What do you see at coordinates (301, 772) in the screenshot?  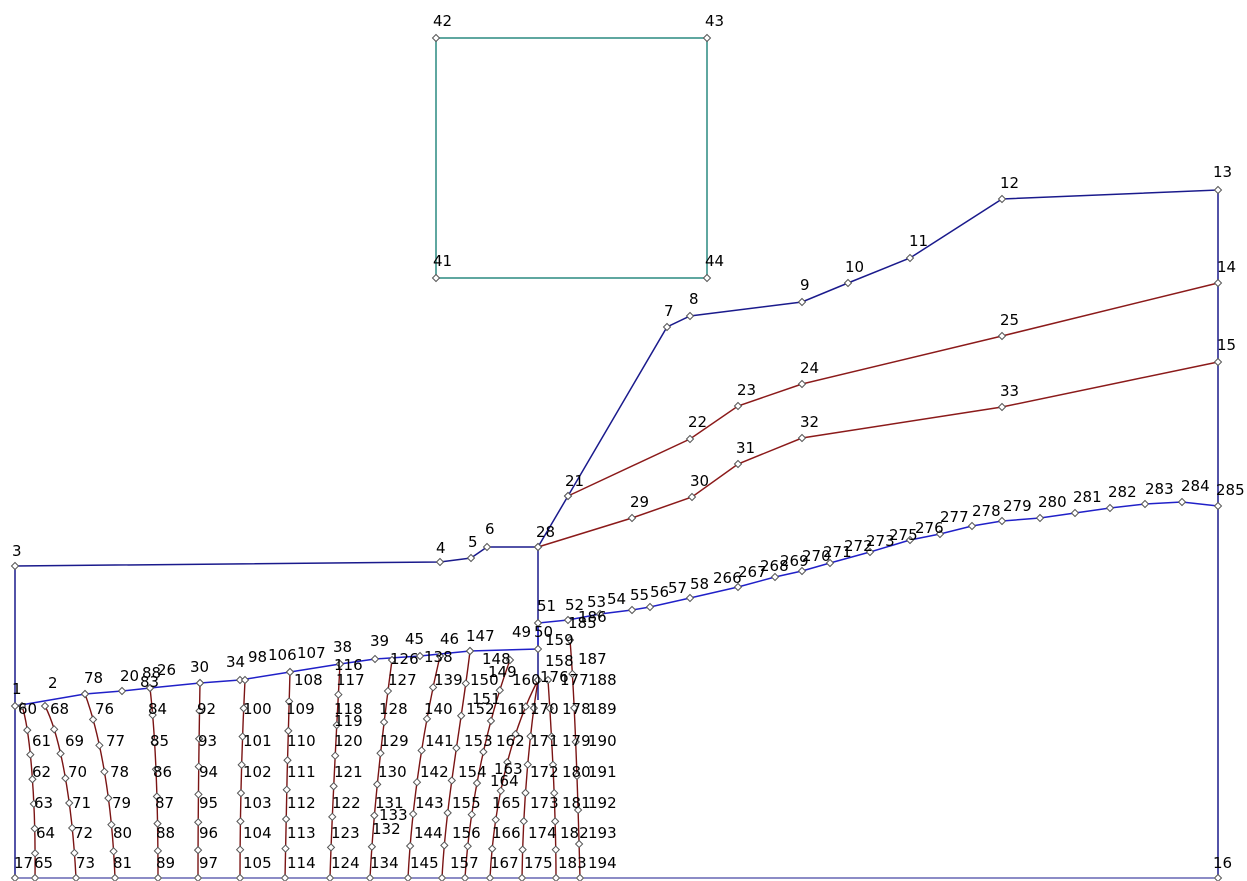 I see `node-label: 111` at bounding box center [301, 772].